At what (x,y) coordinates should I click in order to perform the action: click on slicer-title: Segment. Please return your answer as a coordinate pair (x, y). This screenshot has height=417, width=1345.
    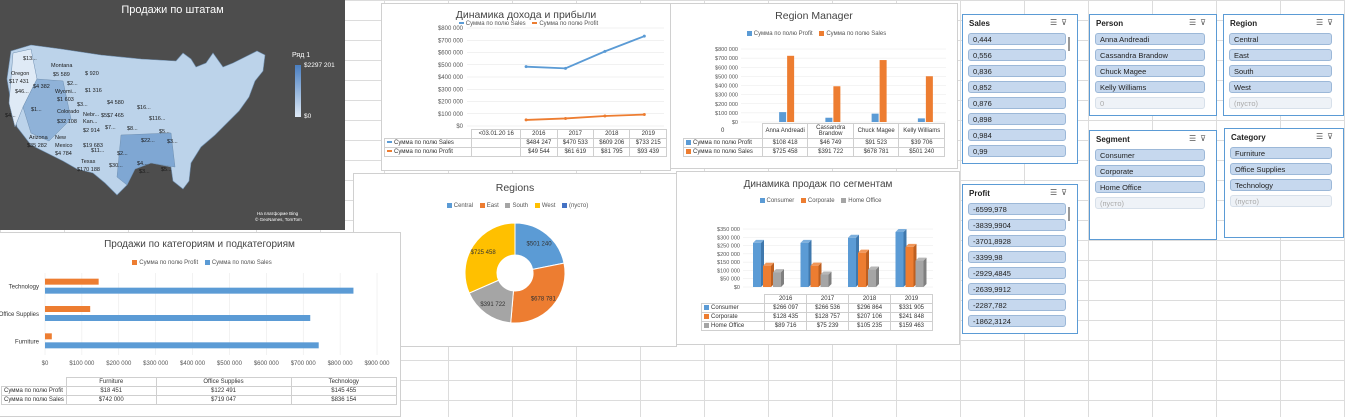
    Looking at the image, I should click on (1113, 139).